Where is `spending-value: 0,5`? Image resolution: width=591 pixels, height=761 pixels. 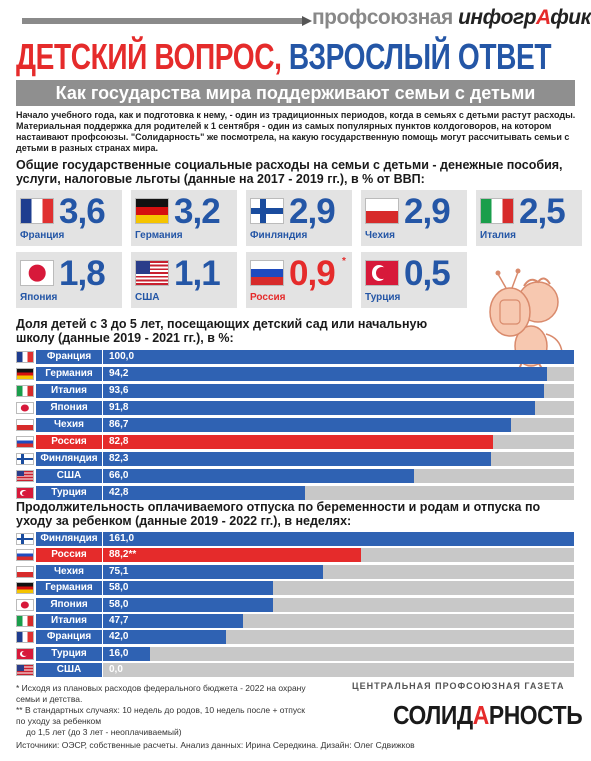
spending-value: 0,5 is located at coordinates (427, 273).